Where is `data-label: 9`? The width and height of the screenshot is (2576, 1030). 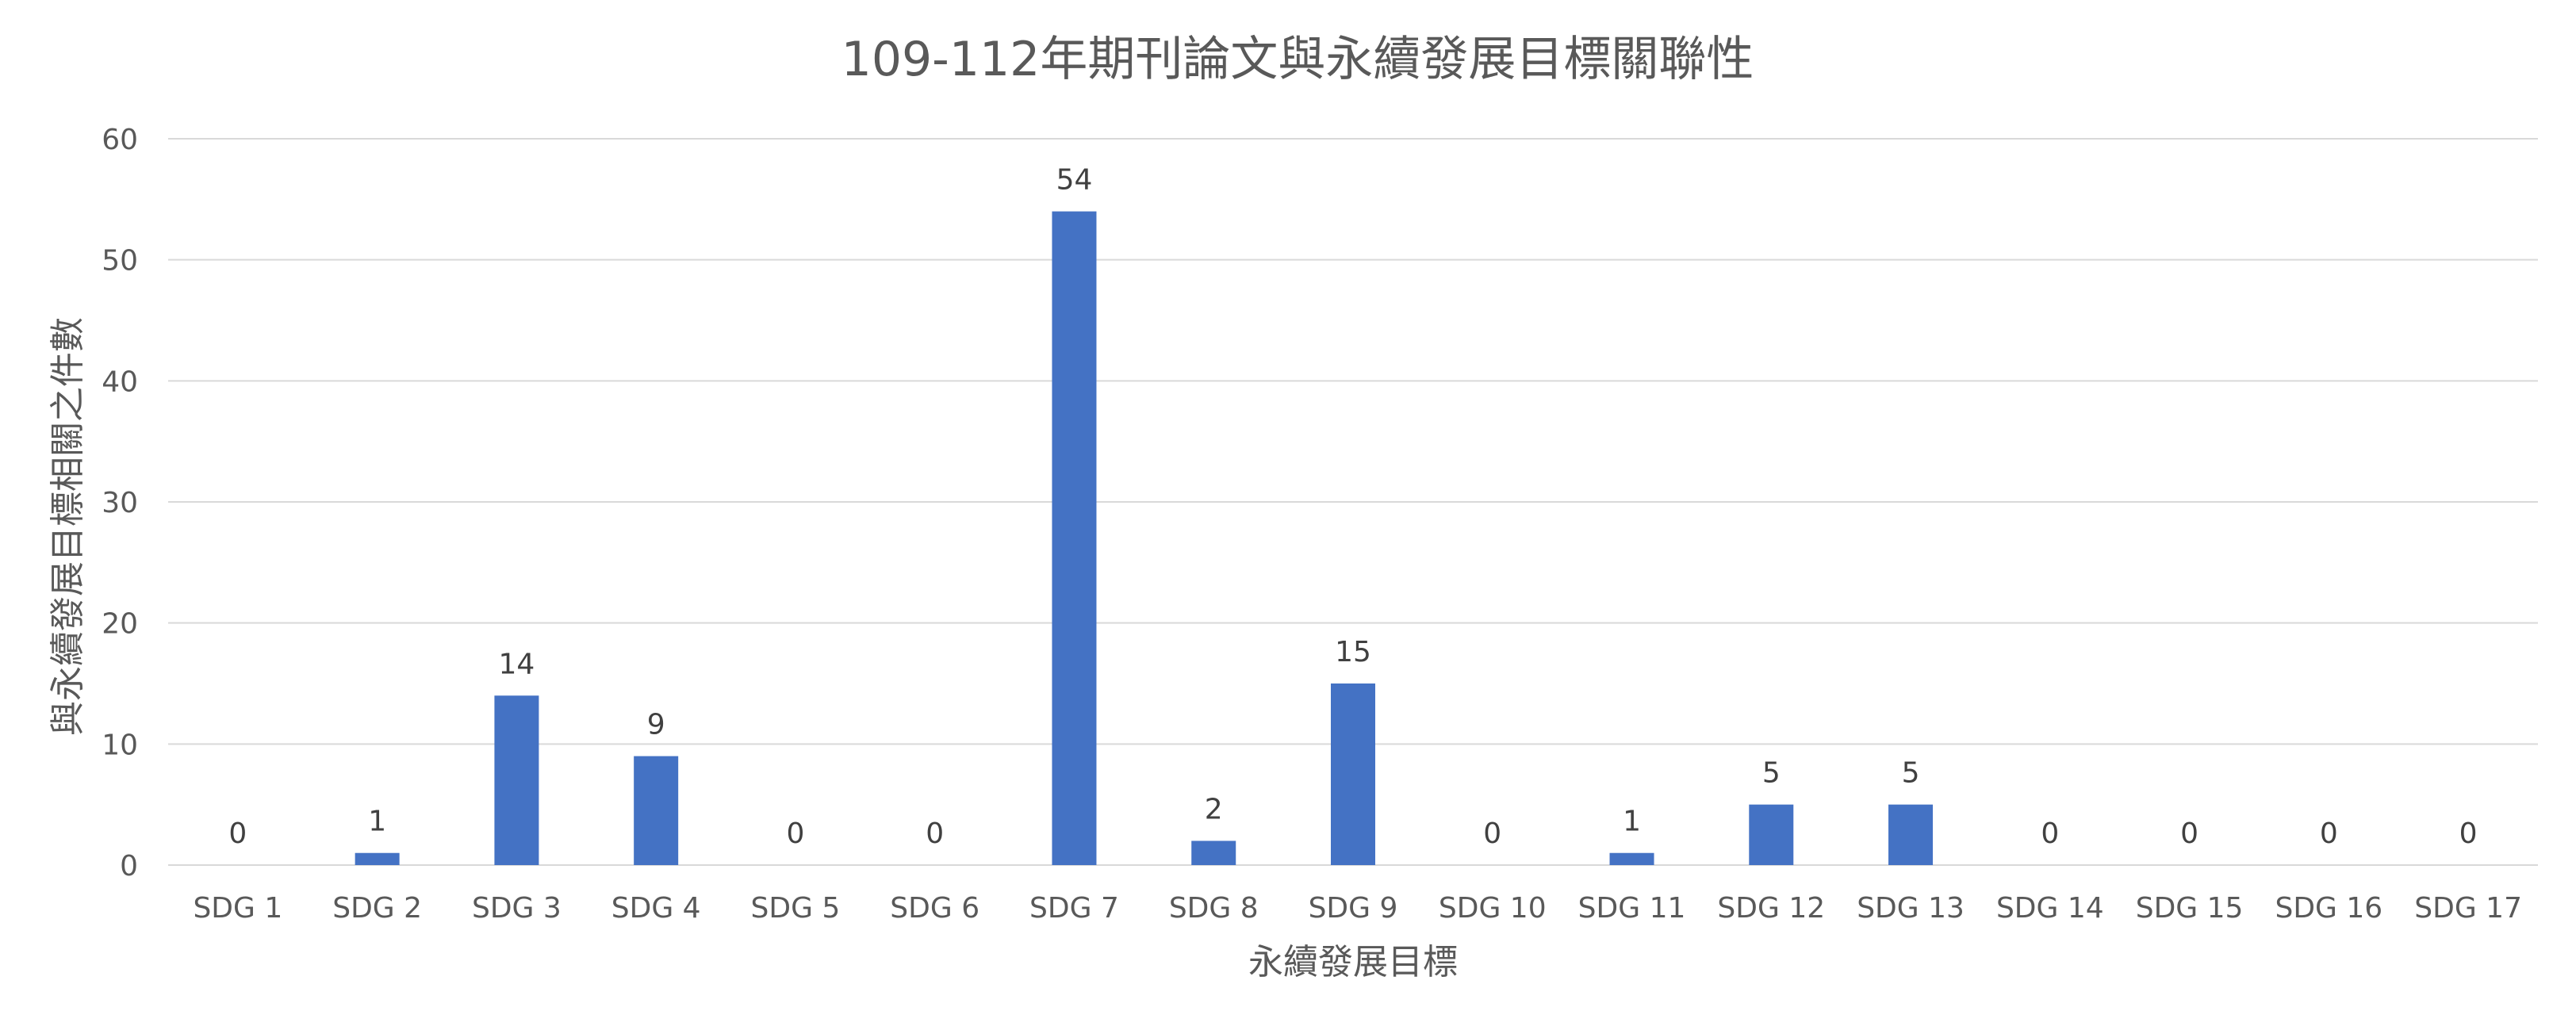
data-label: 9 is located at coordinates (656, 725).